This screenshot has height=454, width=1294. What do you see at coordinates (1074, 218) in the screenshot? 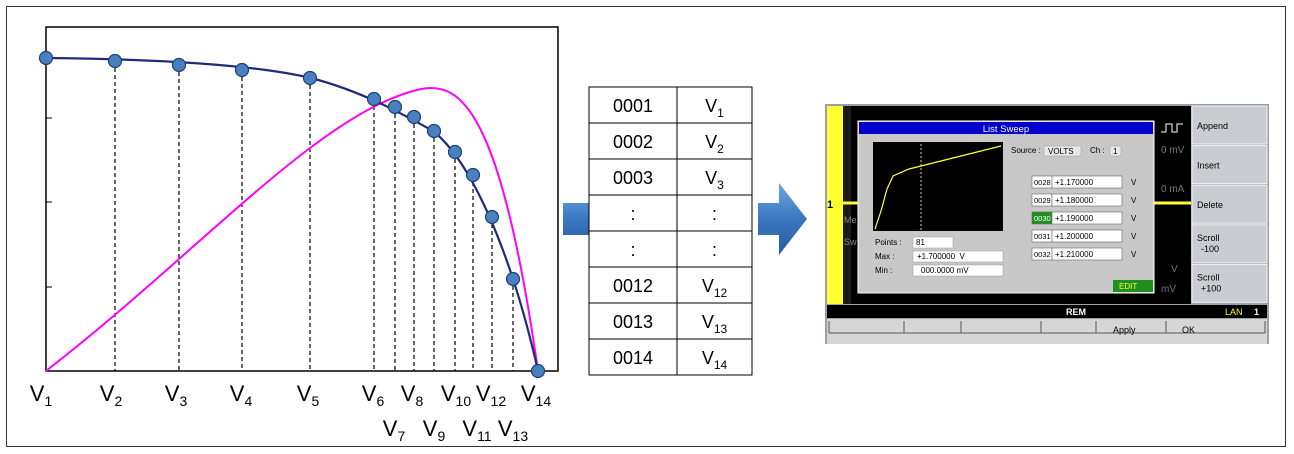
I see `list-value: +1.190000` at bounding box center [1074, 218].